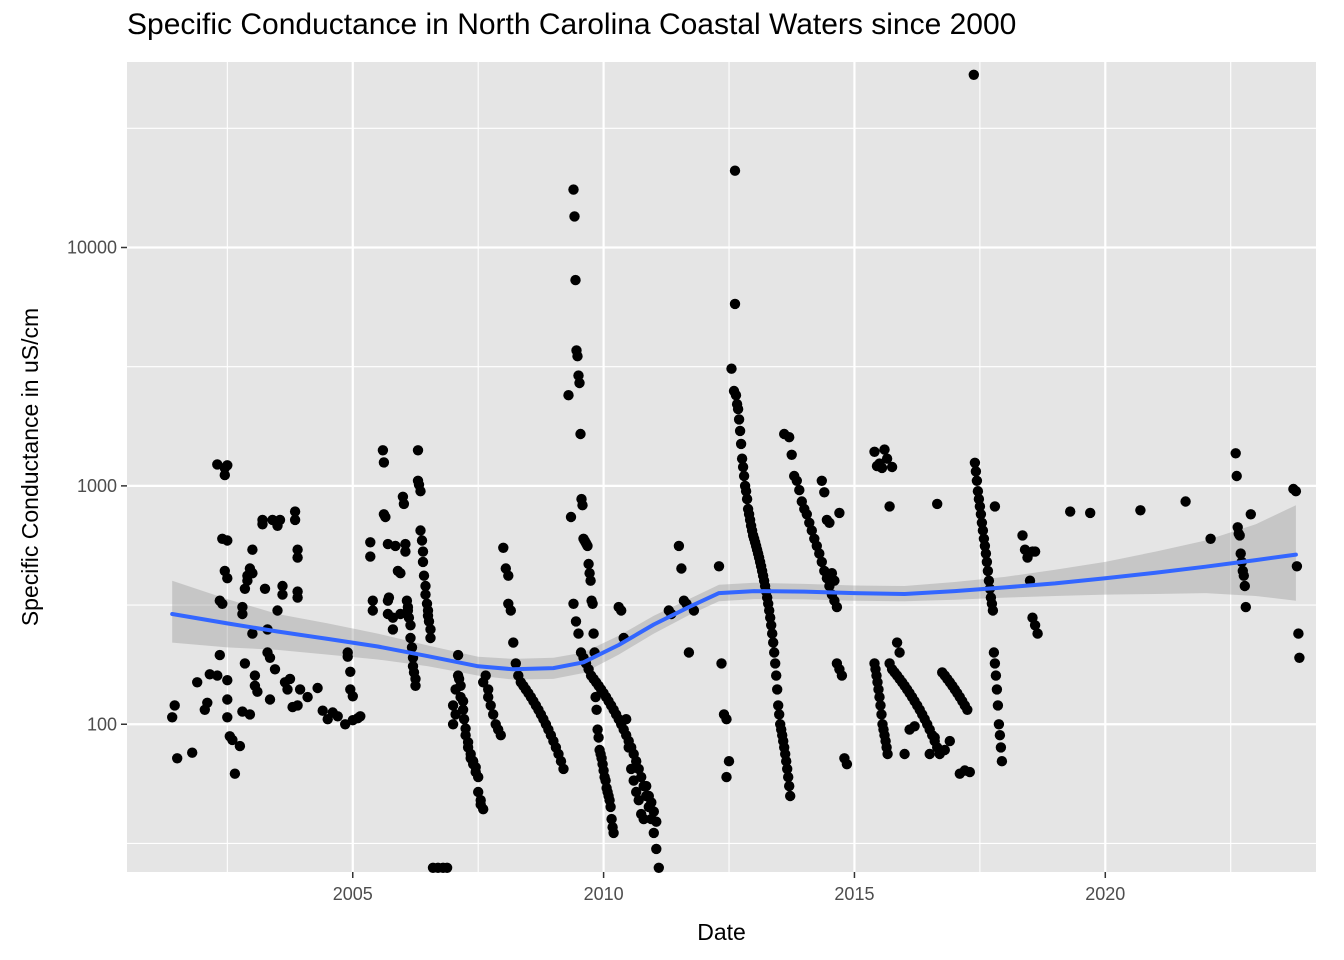 Image resolution: width=1344 pixels, height=960 pixels. What do you see at coordinates (721, 932) in the screenshot?
I see `x-axis-title: Date` at bounding box center [721, 932].